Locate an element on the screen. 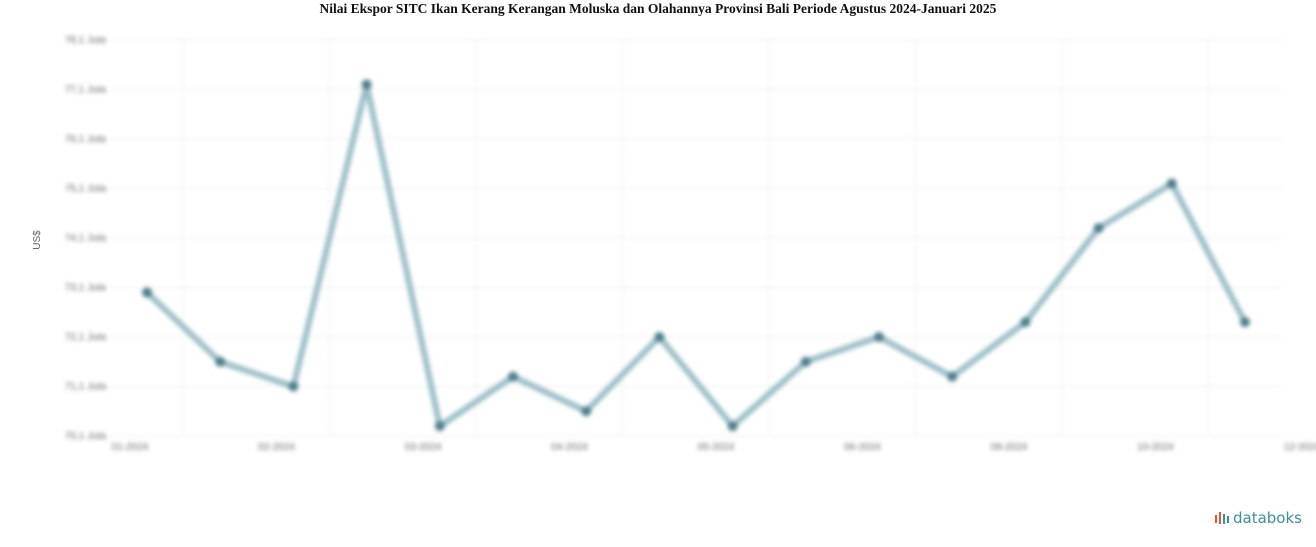  y-axis-label: US$ is located at coordinates (37, 240).